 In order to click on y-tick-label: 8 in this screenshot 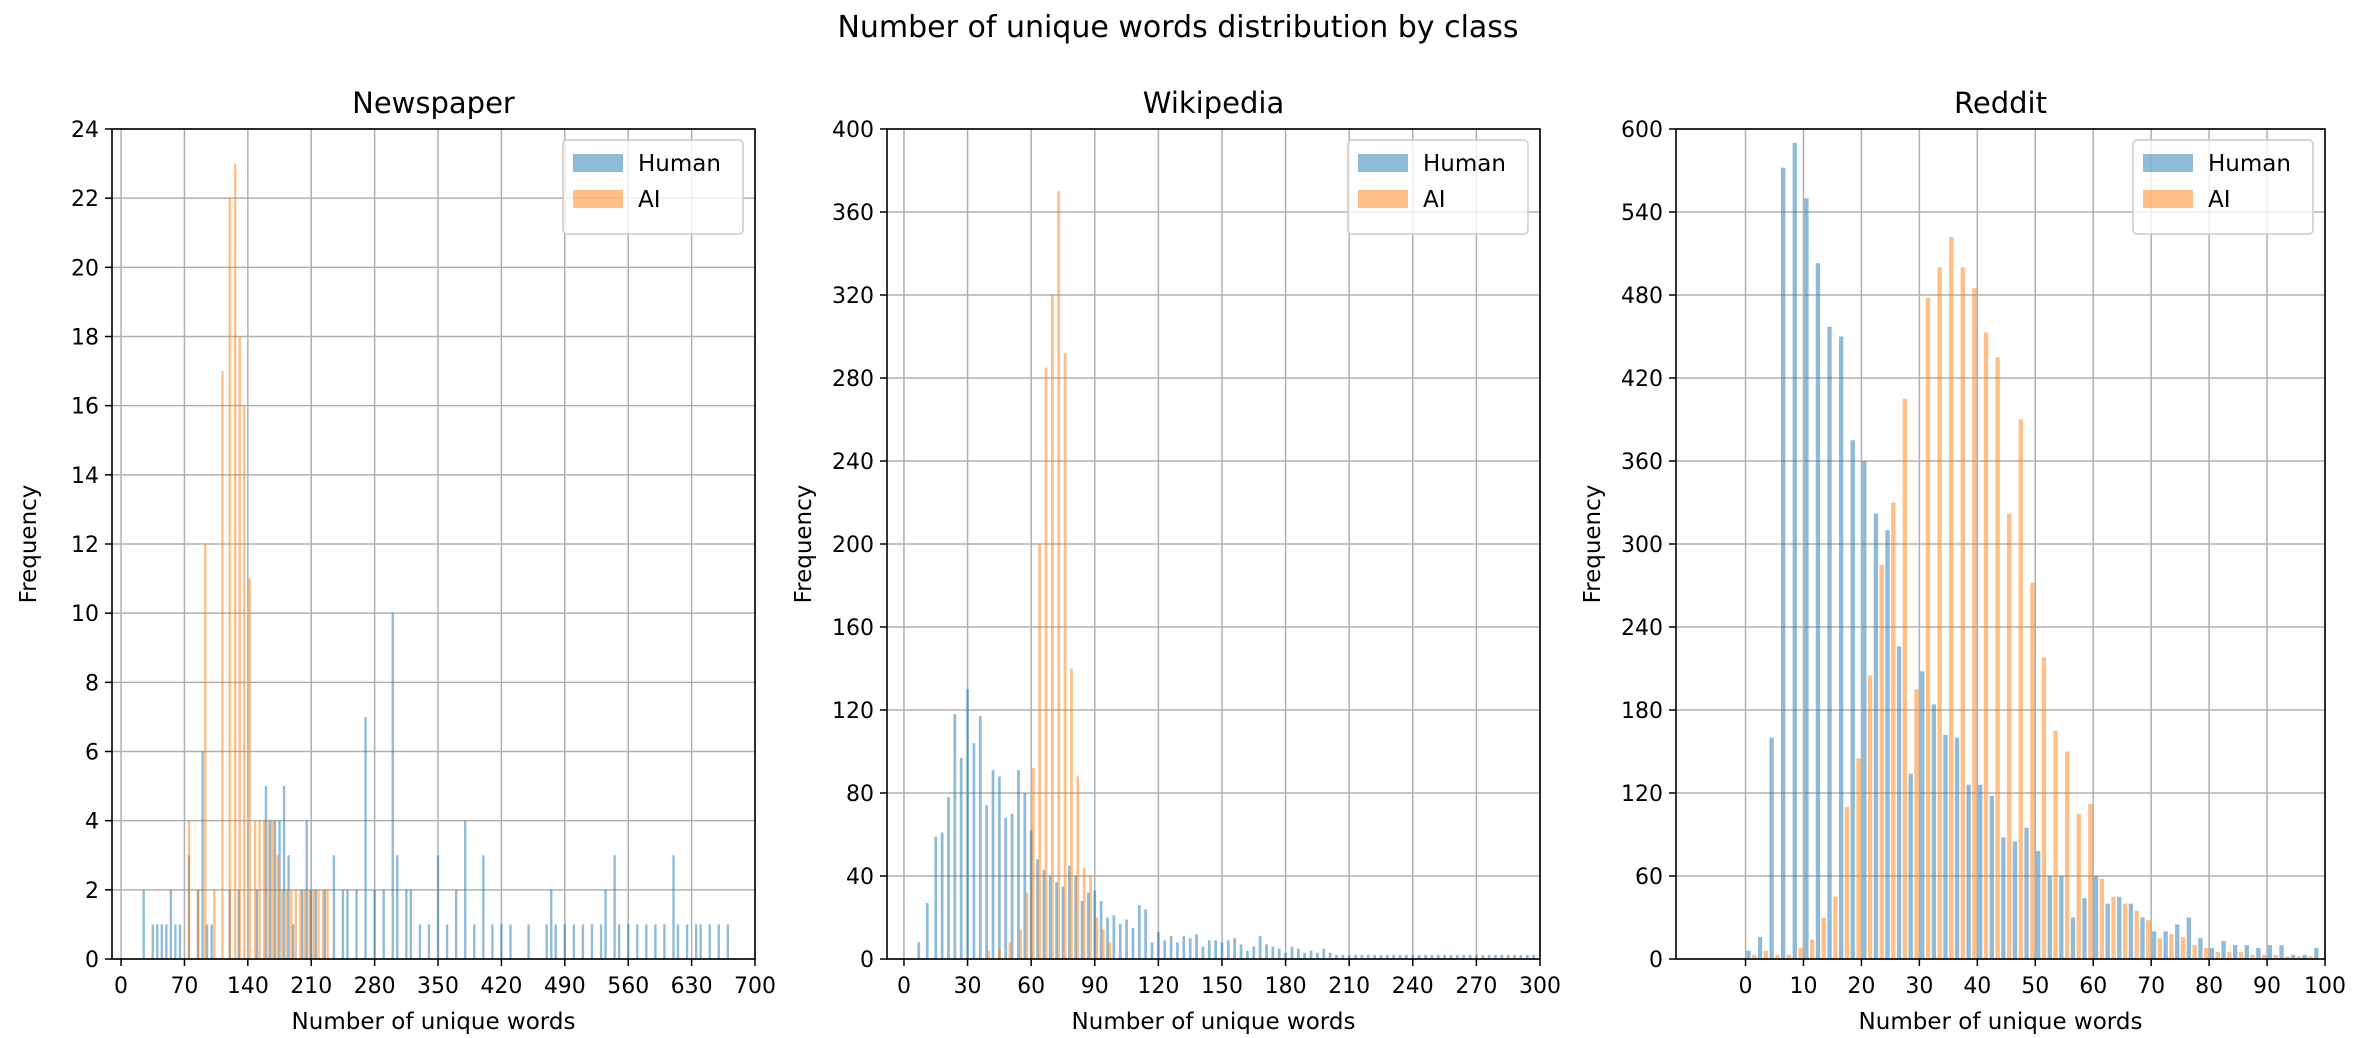, I will do `click(92, 683)`.